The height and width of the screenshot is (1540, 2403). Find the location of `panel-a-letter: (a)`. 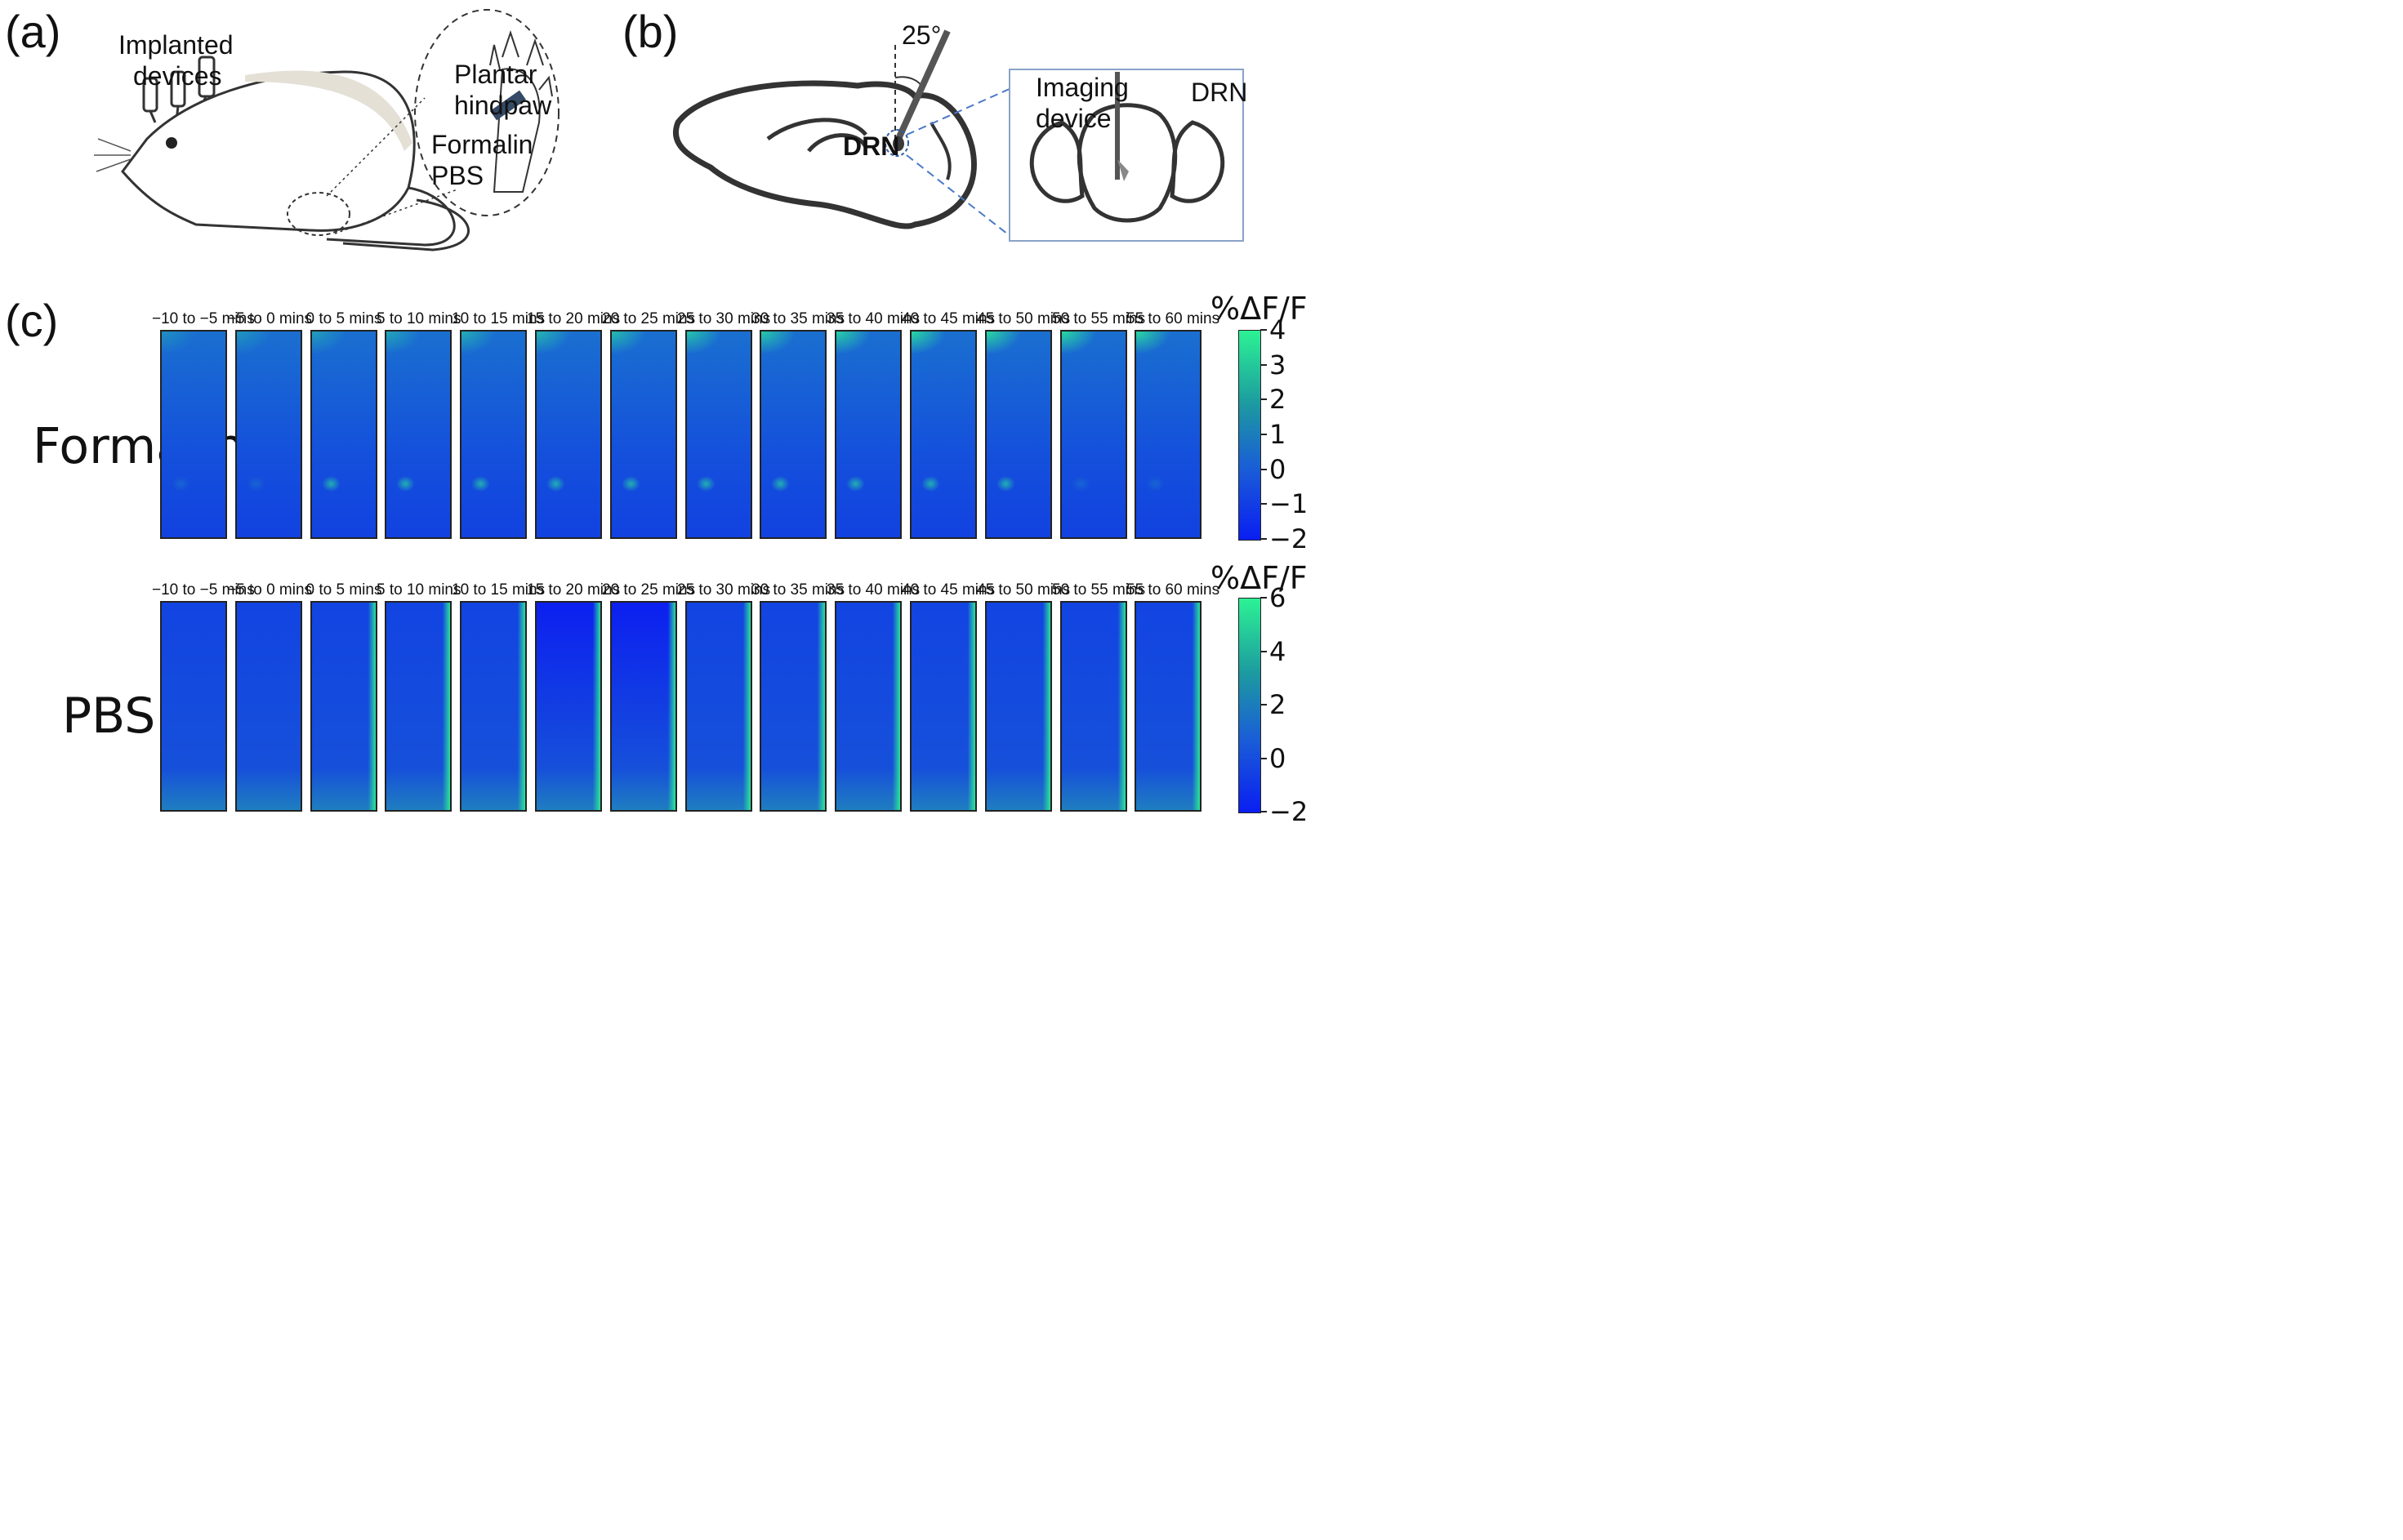

panel-a-letter: (a) is located at coordinates (33, 31).